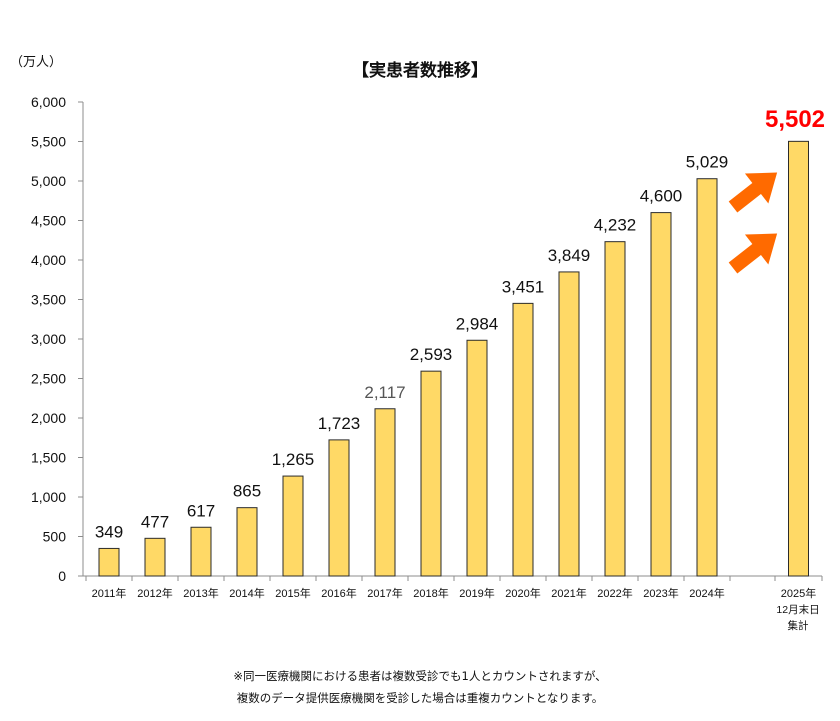 The width and height of the screenshot is (840, 721). Describe the element at coordinates (154, 593) in the screenshot. I see `x-tick-label: 2012年` at that location.